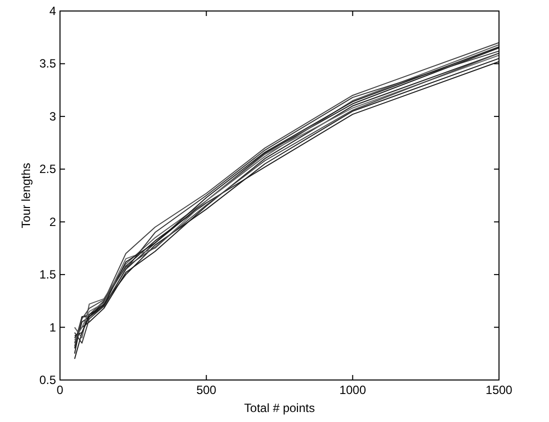 The height and width of the screenshot is (422, 549). Describe the element at coordinates (47, 169) in the screenshot. I see `y-tick-label: 2.5` at that location.